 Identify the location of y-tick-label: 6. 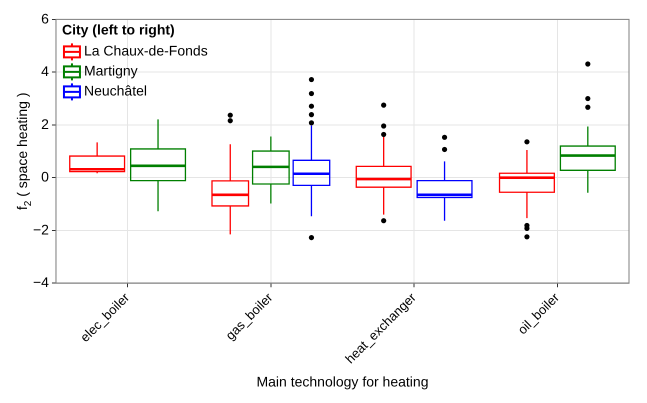
(45, 18).